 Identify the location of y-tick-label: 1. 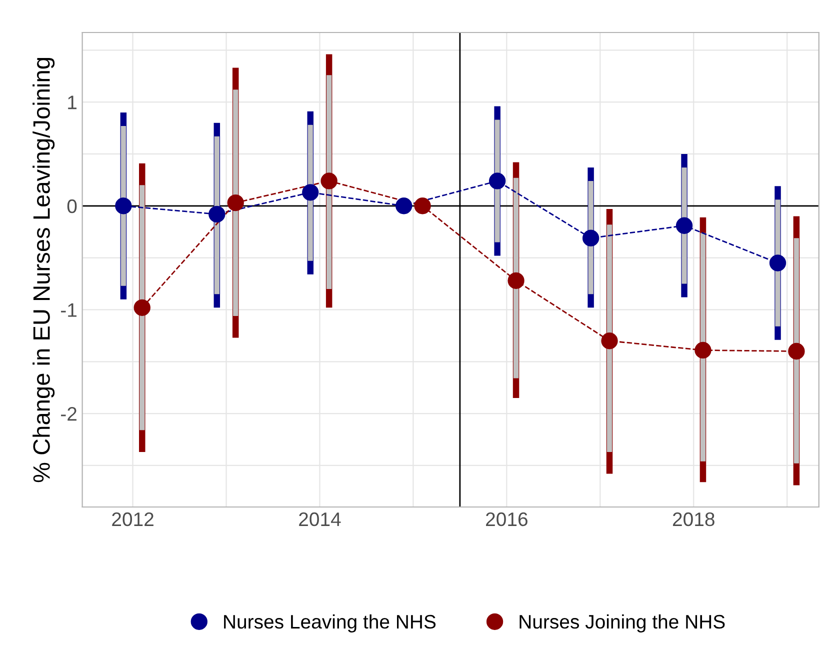
(72, 103).